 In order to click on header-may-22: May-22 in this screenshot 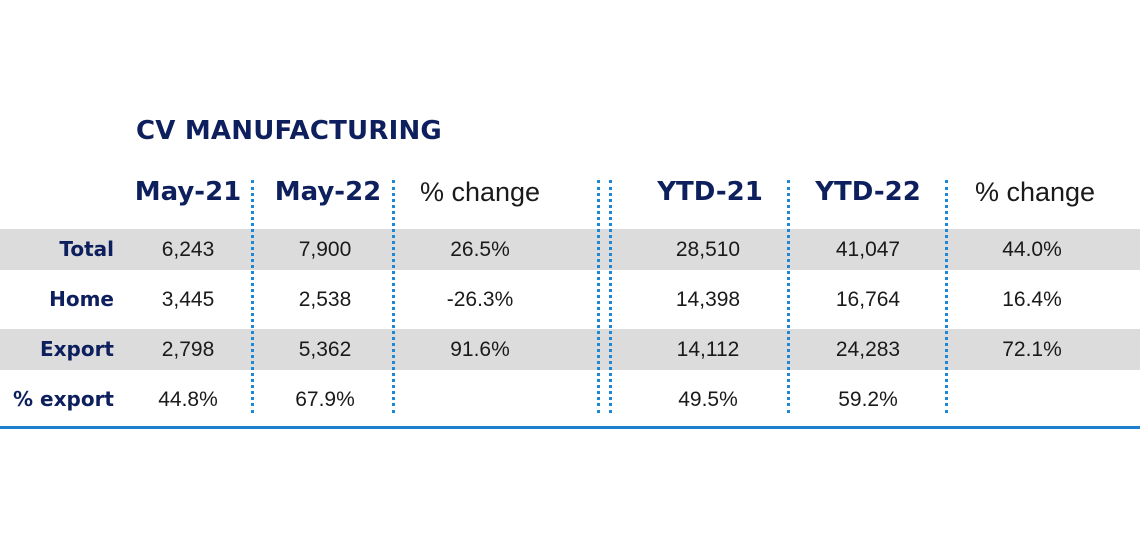, I will do `click(328, 192)`.